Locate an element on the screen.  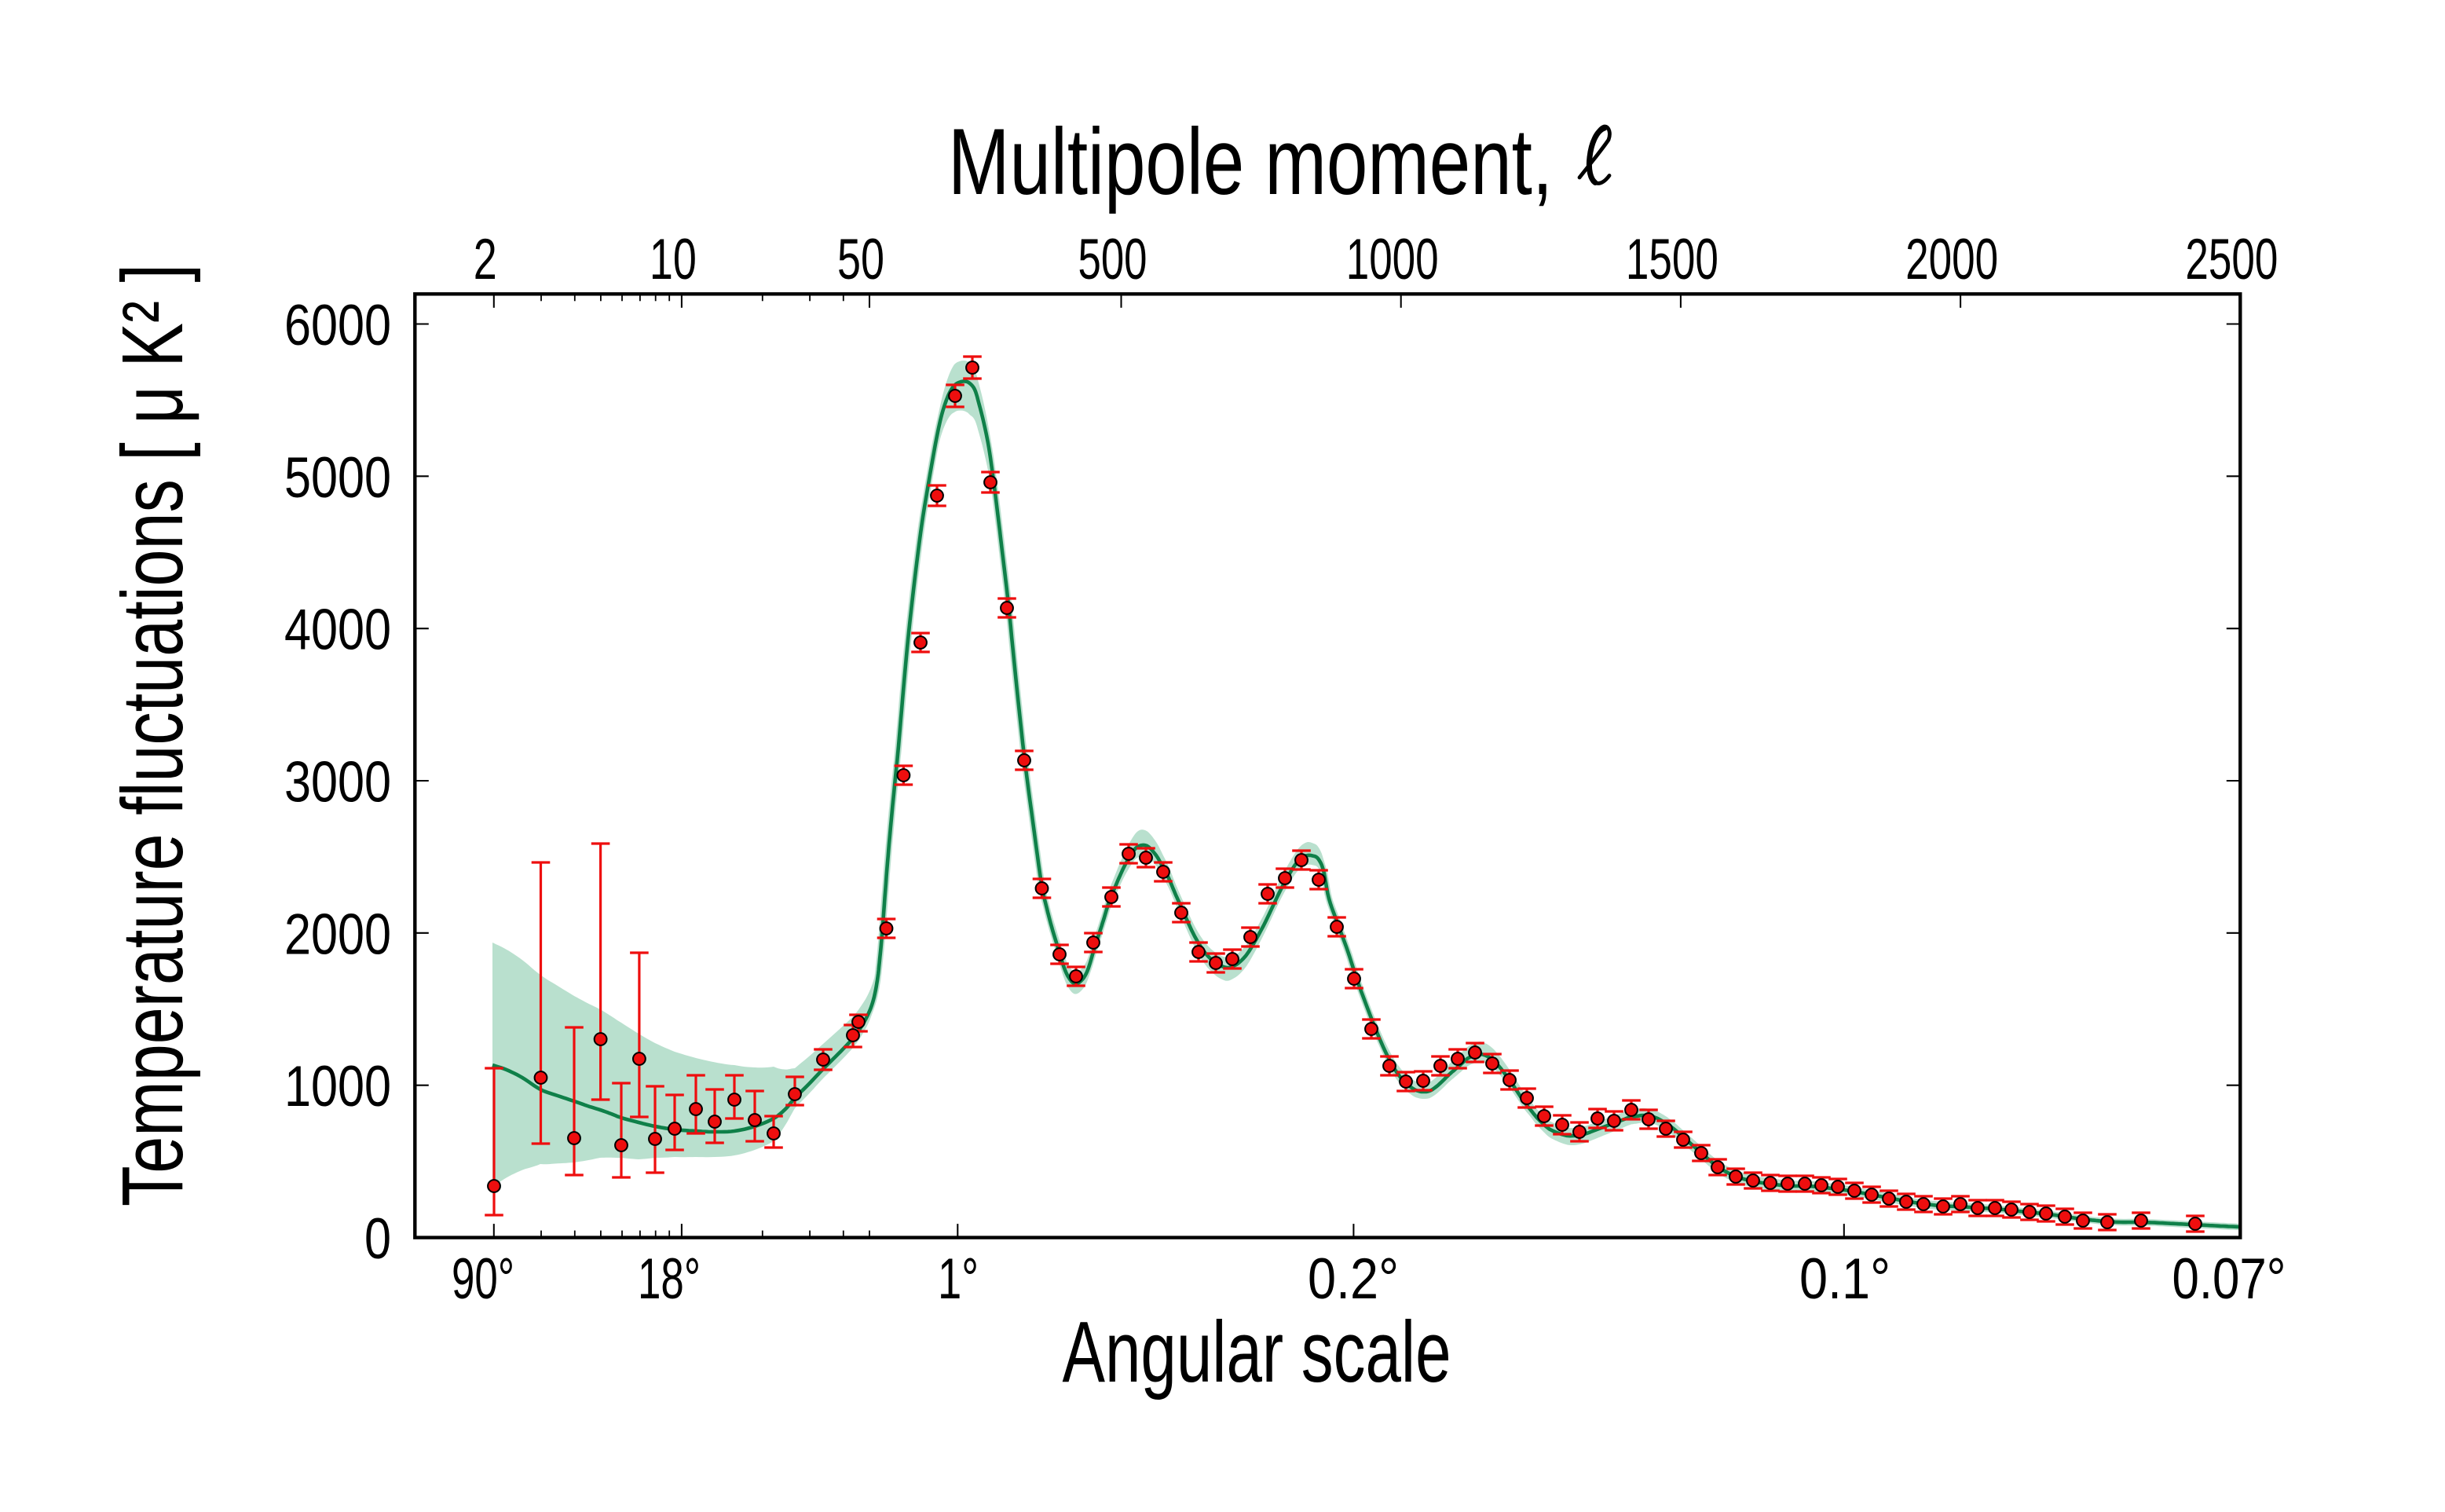
svg-text: Multipole moment, is located at coordinates (1250, 161).